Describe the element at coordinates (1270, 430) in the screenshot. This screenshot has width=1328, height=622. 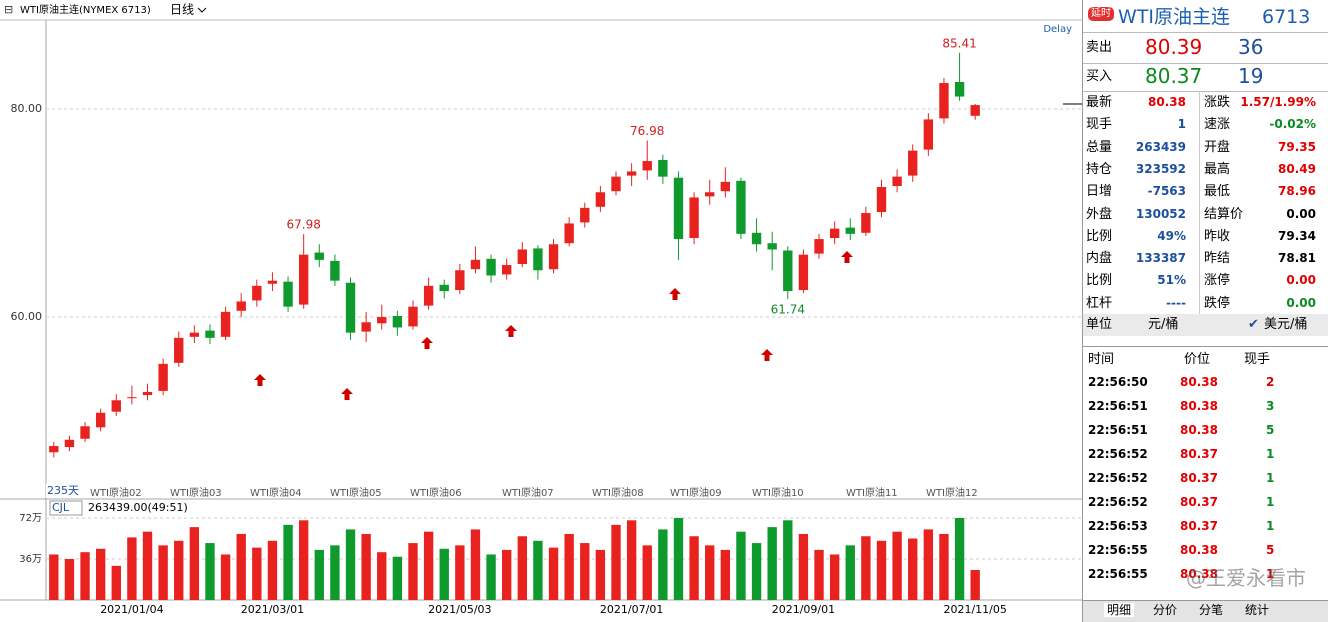
I see `trade-qty: 5` at that location.